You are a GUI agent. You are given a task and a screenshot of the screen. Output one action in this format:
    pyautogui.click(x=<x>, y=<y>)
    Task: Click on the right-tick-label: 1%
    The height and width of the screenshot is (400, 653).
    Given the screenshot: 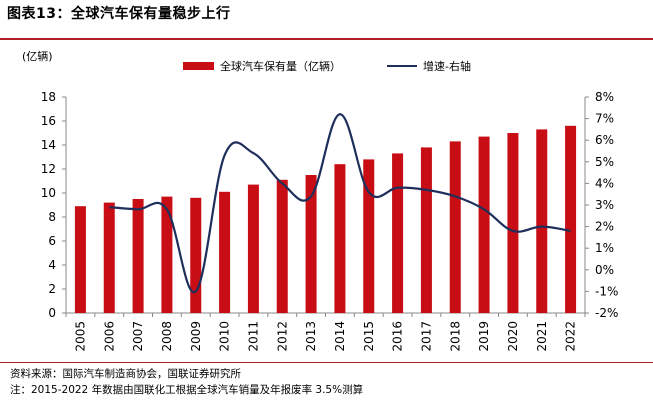 What is the action you would take?
    pyautogui.click(x=604, y=248)
    